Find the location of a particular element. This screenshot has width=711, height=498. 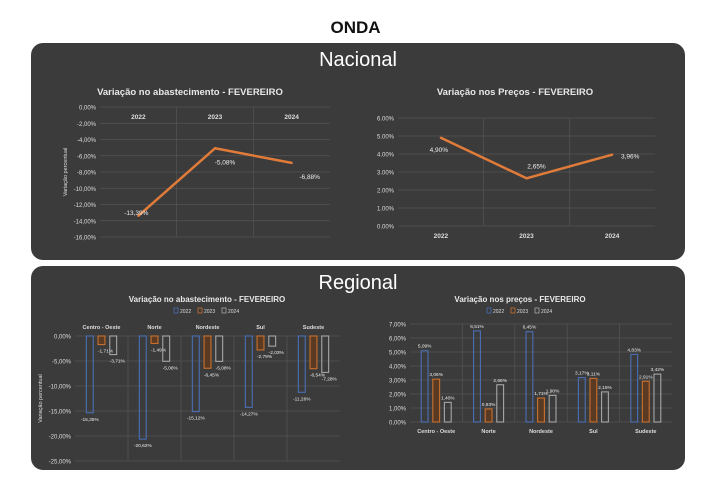

category-label: Nordeste is located at coordinates (541, 432).